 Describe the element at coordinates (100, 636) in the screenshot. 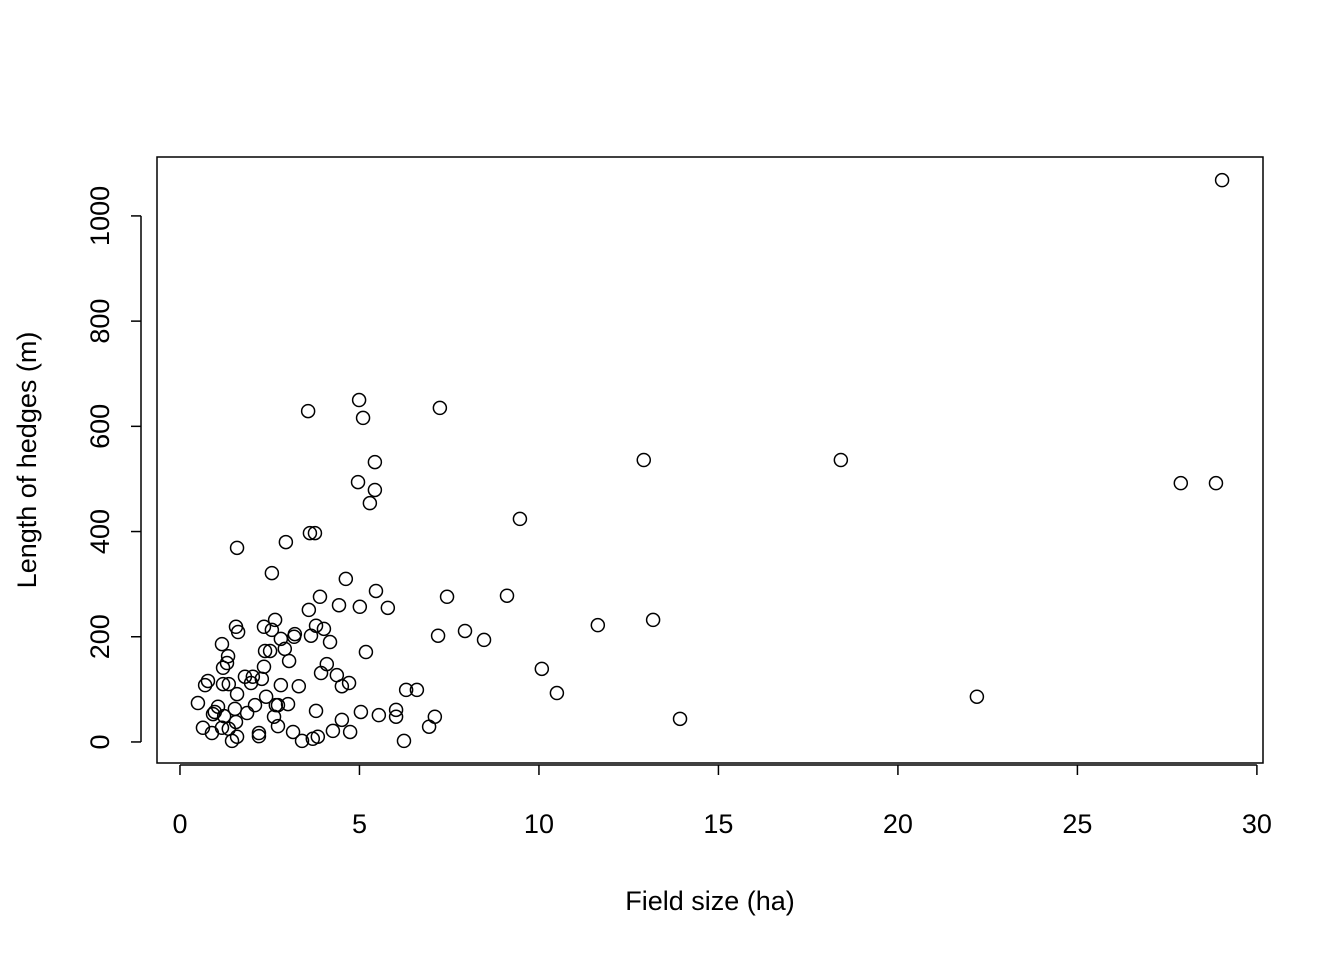

I see `y-tick-label: 200` at that location.